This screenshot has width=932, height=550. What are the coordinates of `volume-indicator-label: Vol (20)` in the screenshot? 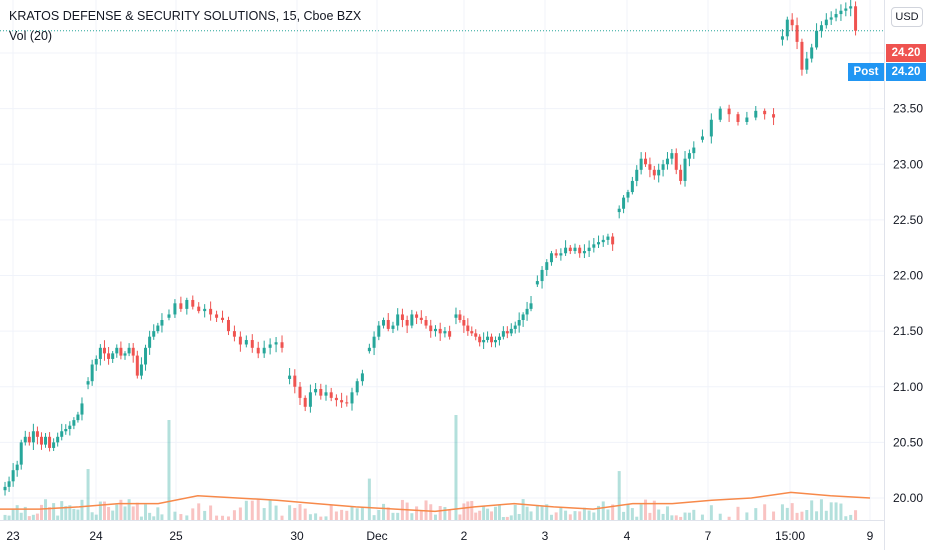 It's located at (31, 36).